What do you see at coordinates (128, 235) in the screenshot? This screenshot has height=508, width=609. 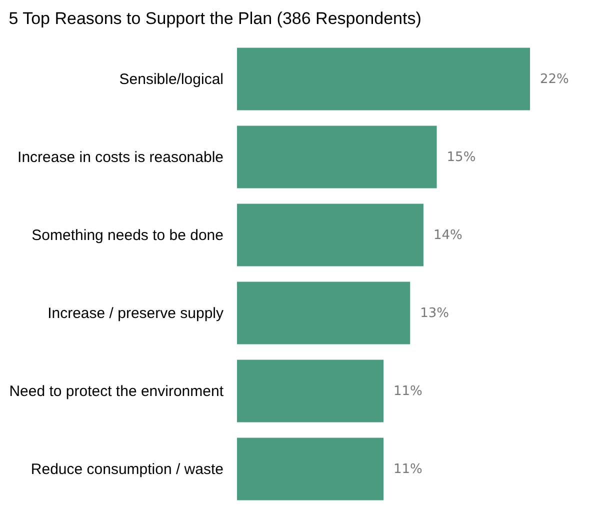 I see `y-tick-label: Something needs to be done` at bounding box center [128, 235].